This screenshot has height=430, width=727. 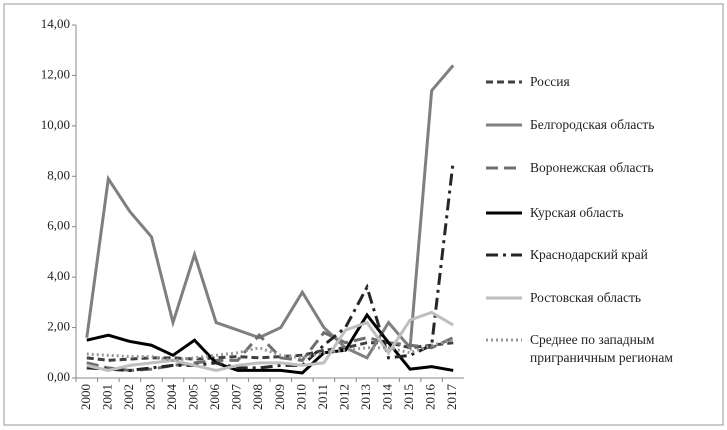 What do you see at coordinates (55, 23) in the screenshot?
I see `y-tick-label: 14,00` at bounding box center [55, 23].